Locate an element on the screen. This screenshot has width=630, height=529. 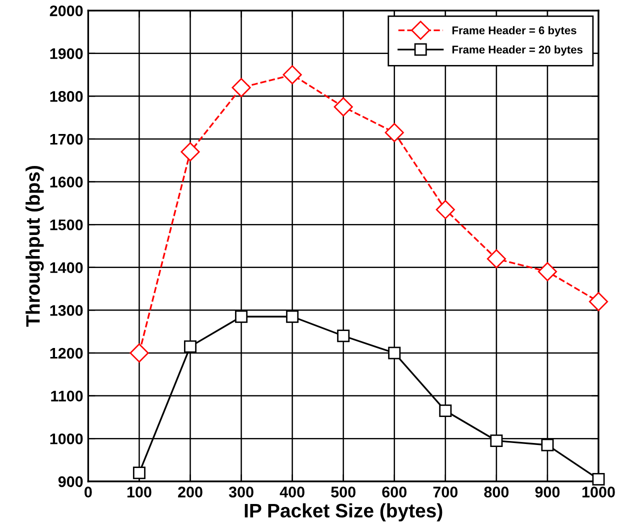
x-tick-label: 100 is located at coordinates (139, 492).